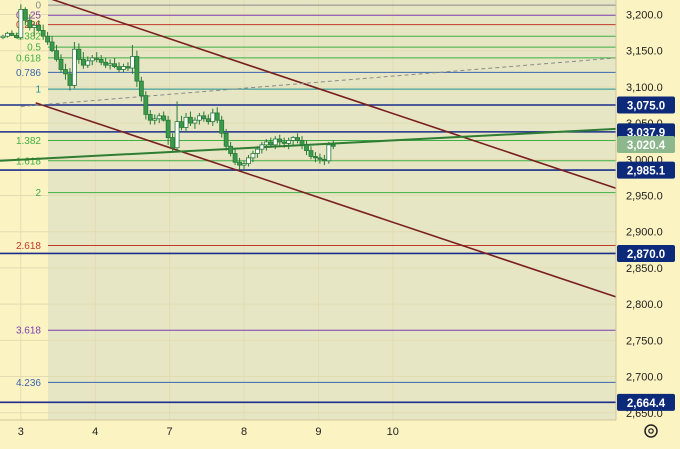  What do you see at coordinates (393, 432) in the screenshot?
I see `x-tick-label: 10` at bounding box center [393, 432].